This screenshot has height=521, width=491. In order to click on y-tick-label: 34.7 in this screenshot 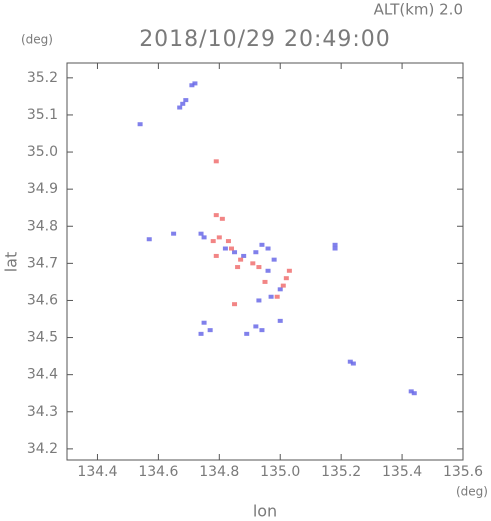, I will do `click(42, 263)`.